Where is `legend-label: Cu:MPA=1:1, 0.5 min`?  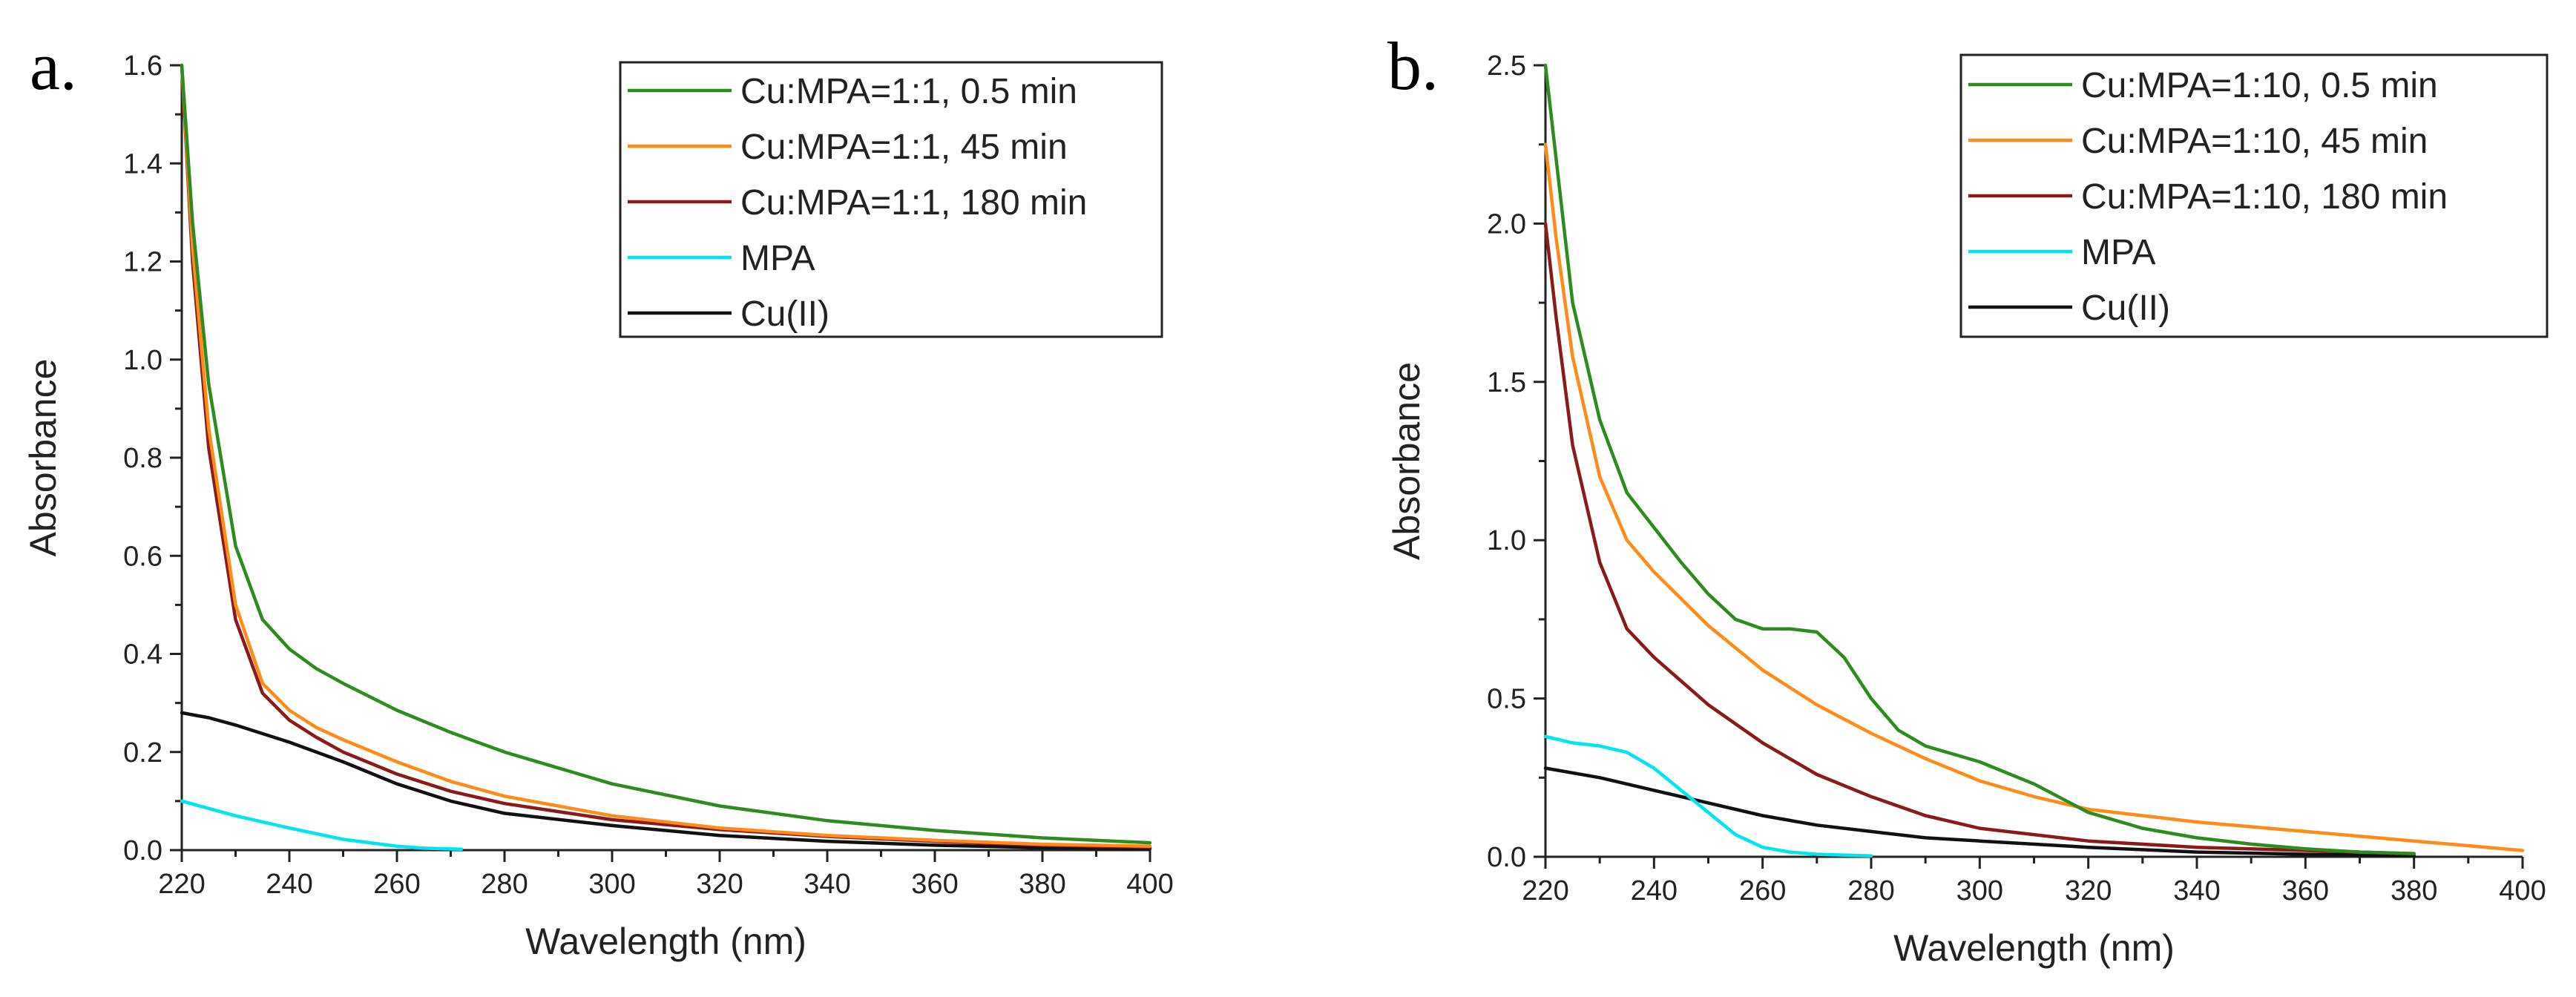
legend-label: Cu:MPA=1:1, 0.5 min is located at coordinates (908, 91).